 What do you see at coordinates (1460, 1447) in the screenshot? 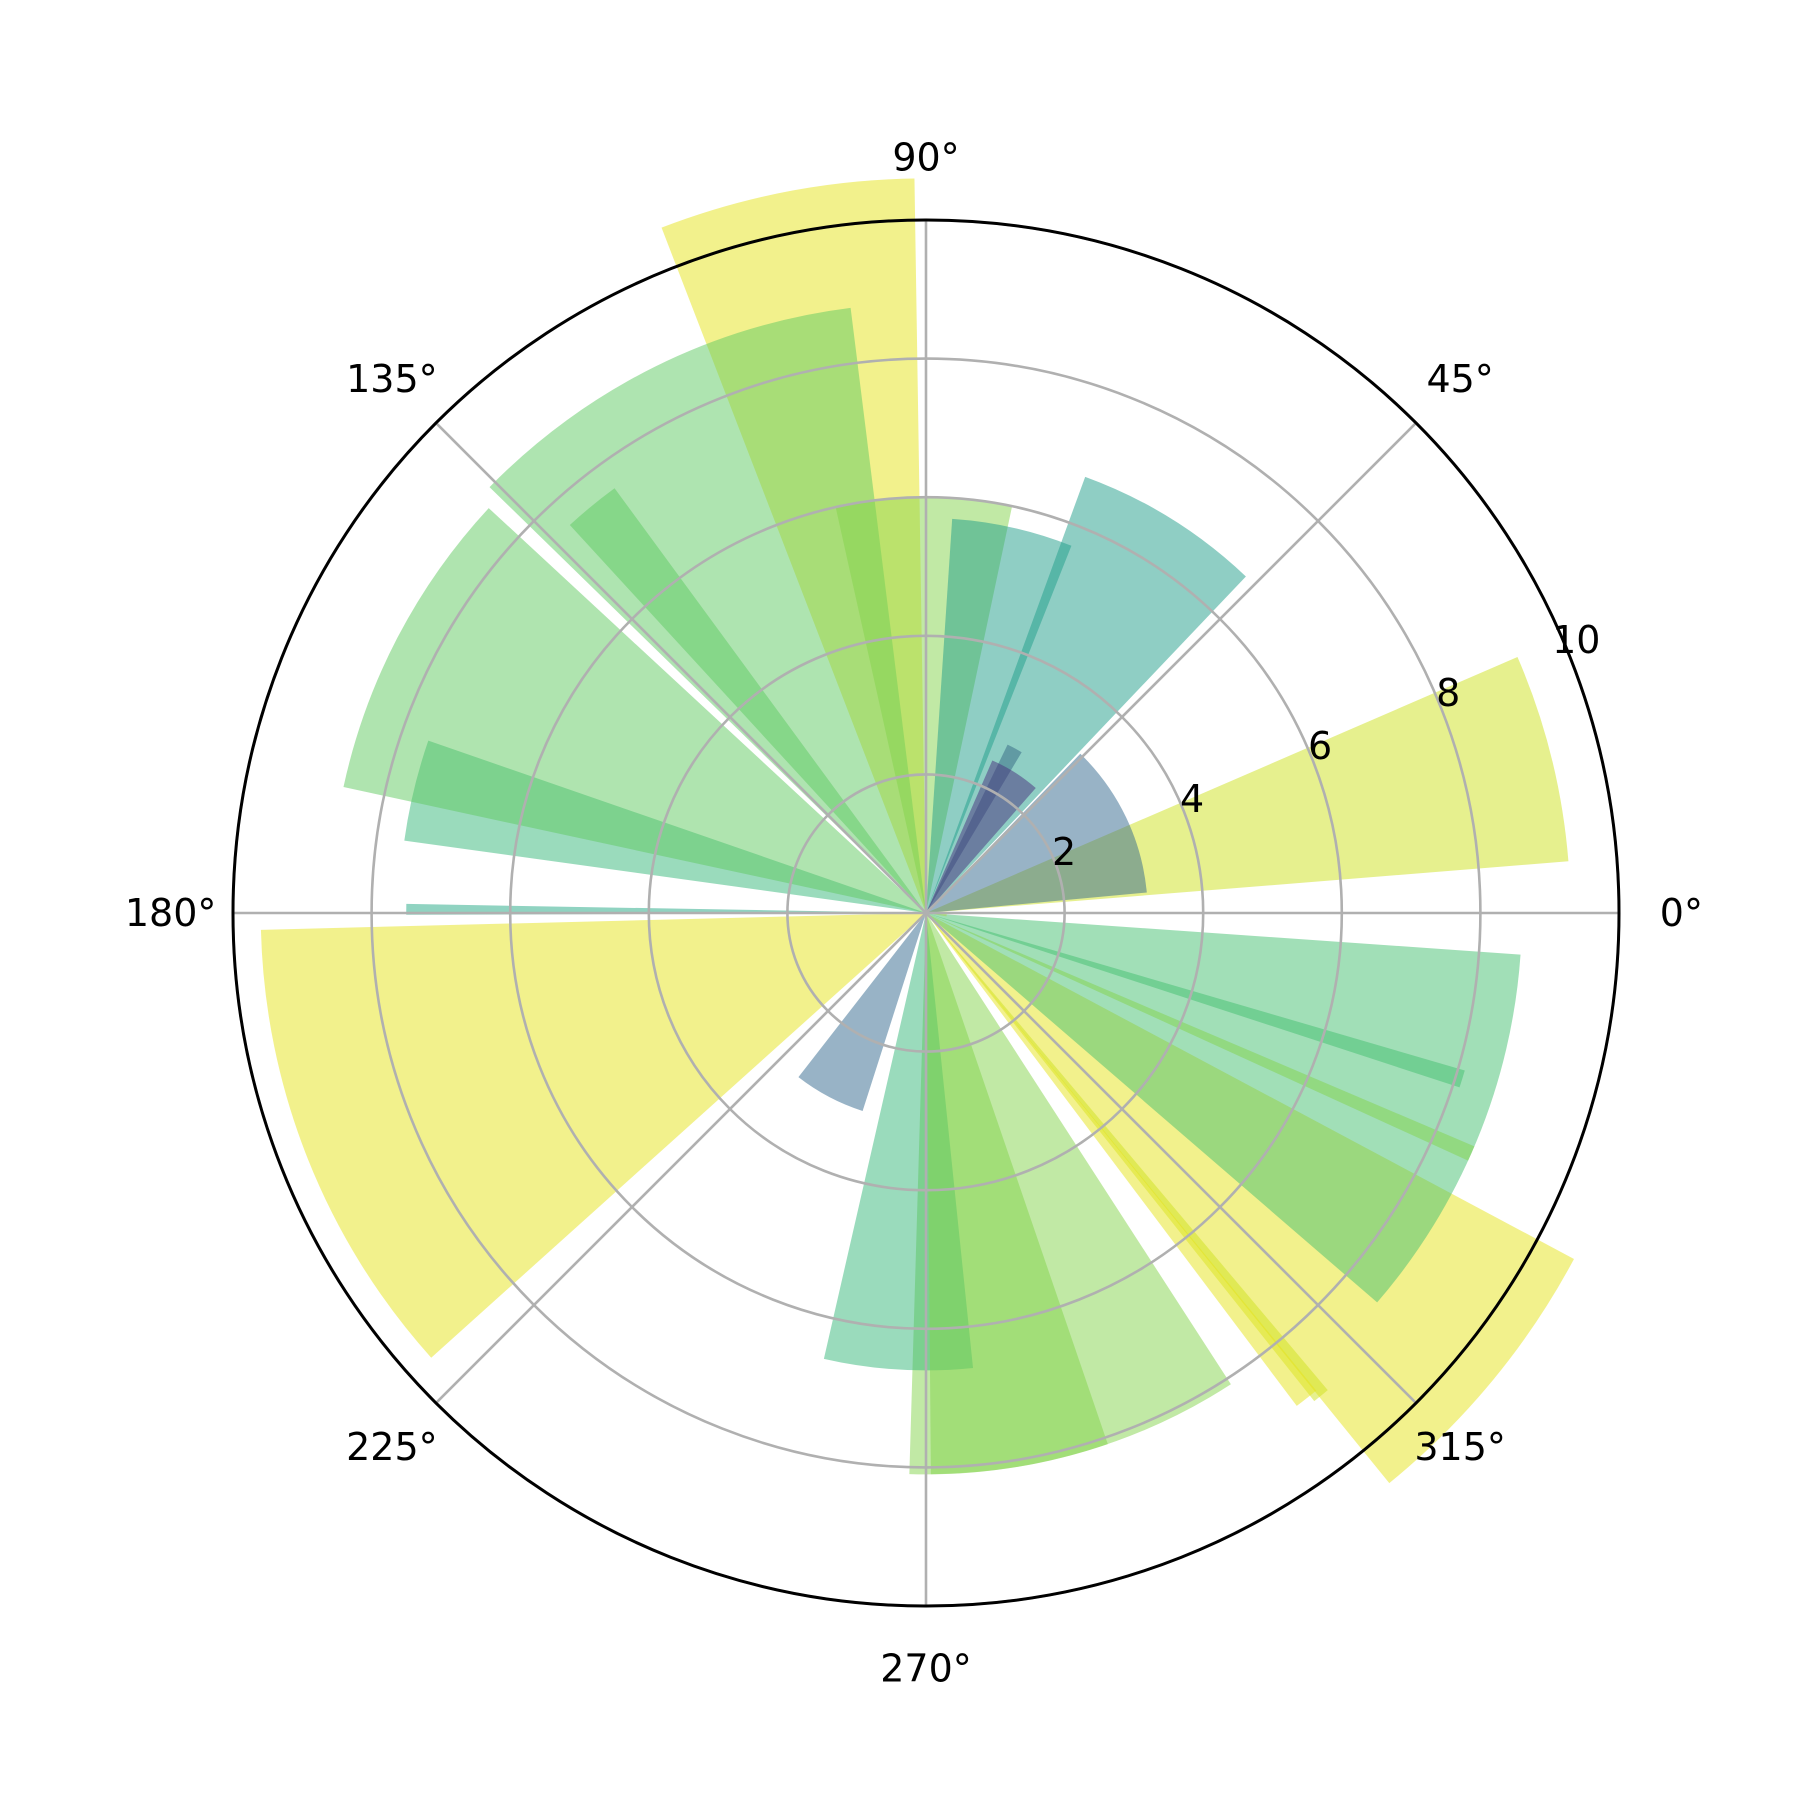
I see `theta-tick-label-7: 315°` at bounding box center [1460, 1447].